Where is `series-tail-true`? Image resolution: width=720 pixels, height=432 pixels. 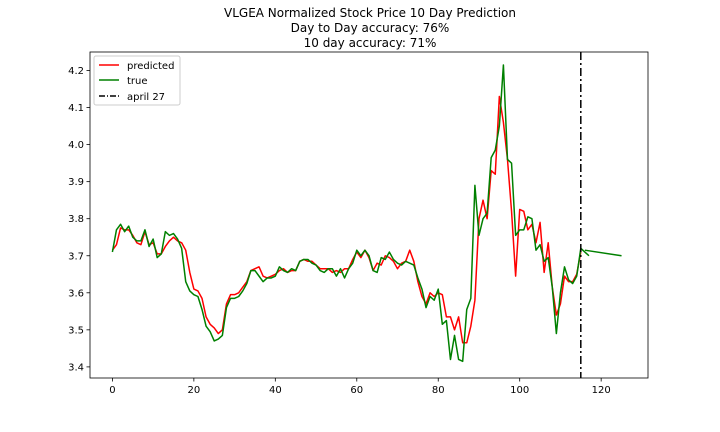 series-tail-true is located at coordinates (603, 253).